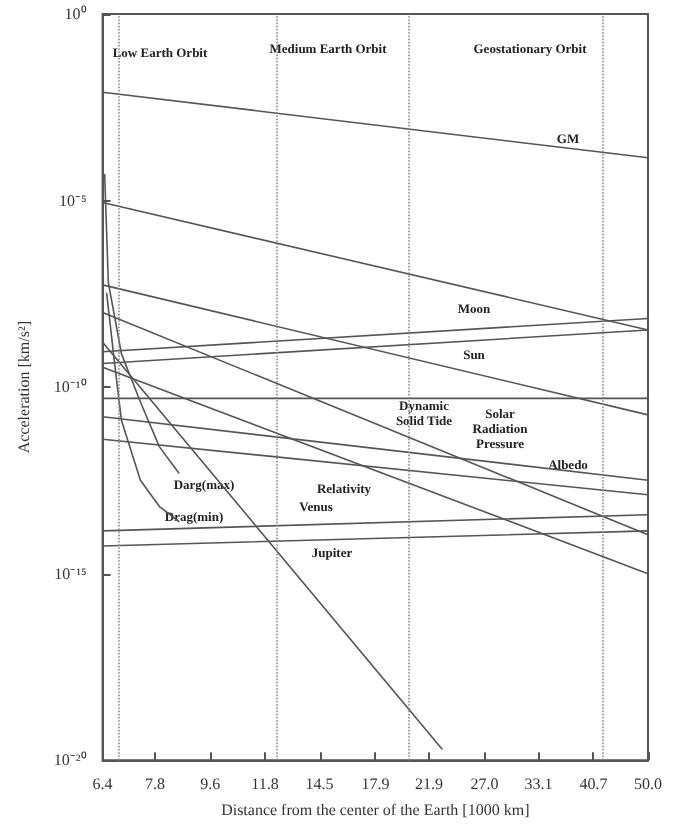 The height and width of the screenshot is (828, 684). Describe the element at coordinates (648, 784) in the screenshot. I see `x-tick-label: 50.0` at that location.